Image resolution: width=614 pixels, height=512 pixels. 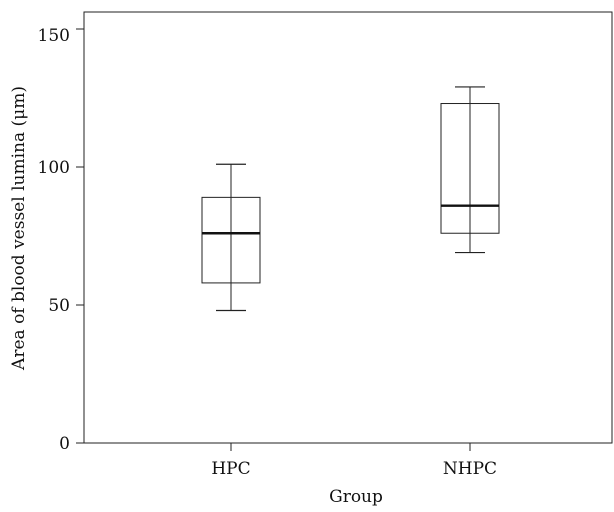 What do you see at coordinates (64, 444) in the screenshot?
I see `y-tick-label-0: 0` at bounding box center [64, 444].